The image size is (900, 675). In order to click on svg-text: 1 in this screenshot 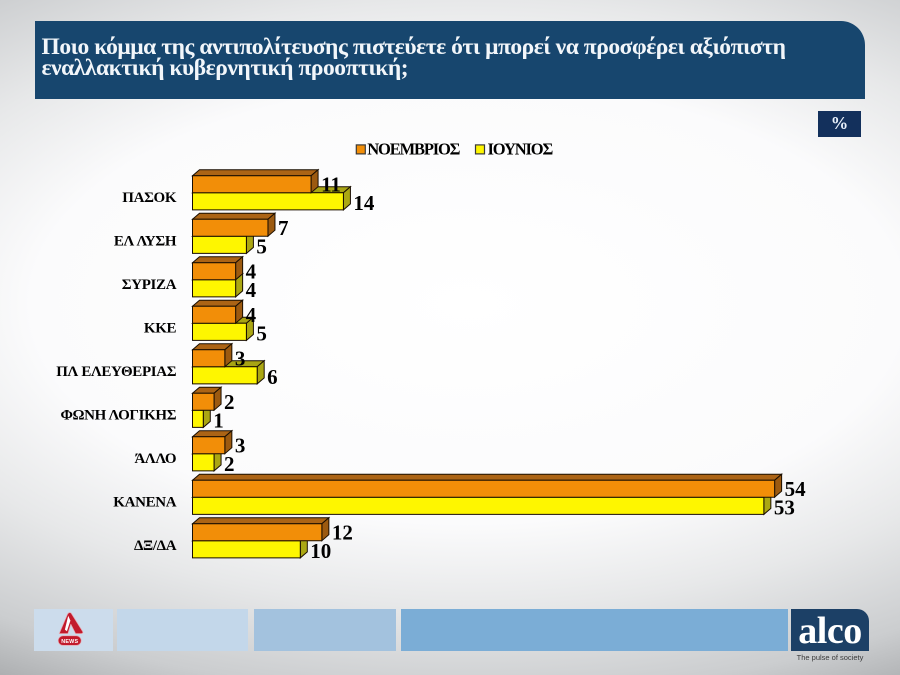, I will do `click(218, 421)`.